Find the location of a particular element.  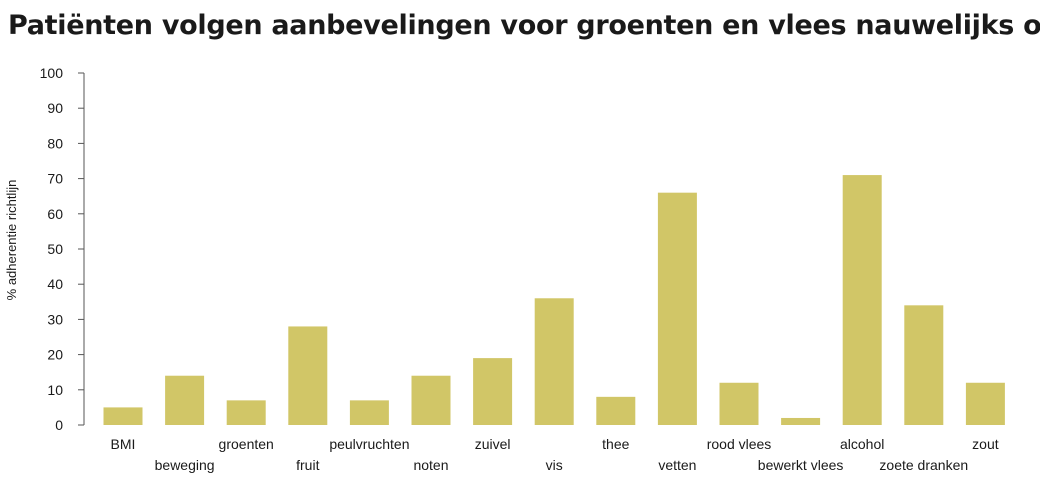

bar-zout is located at coordinates (985, 403).